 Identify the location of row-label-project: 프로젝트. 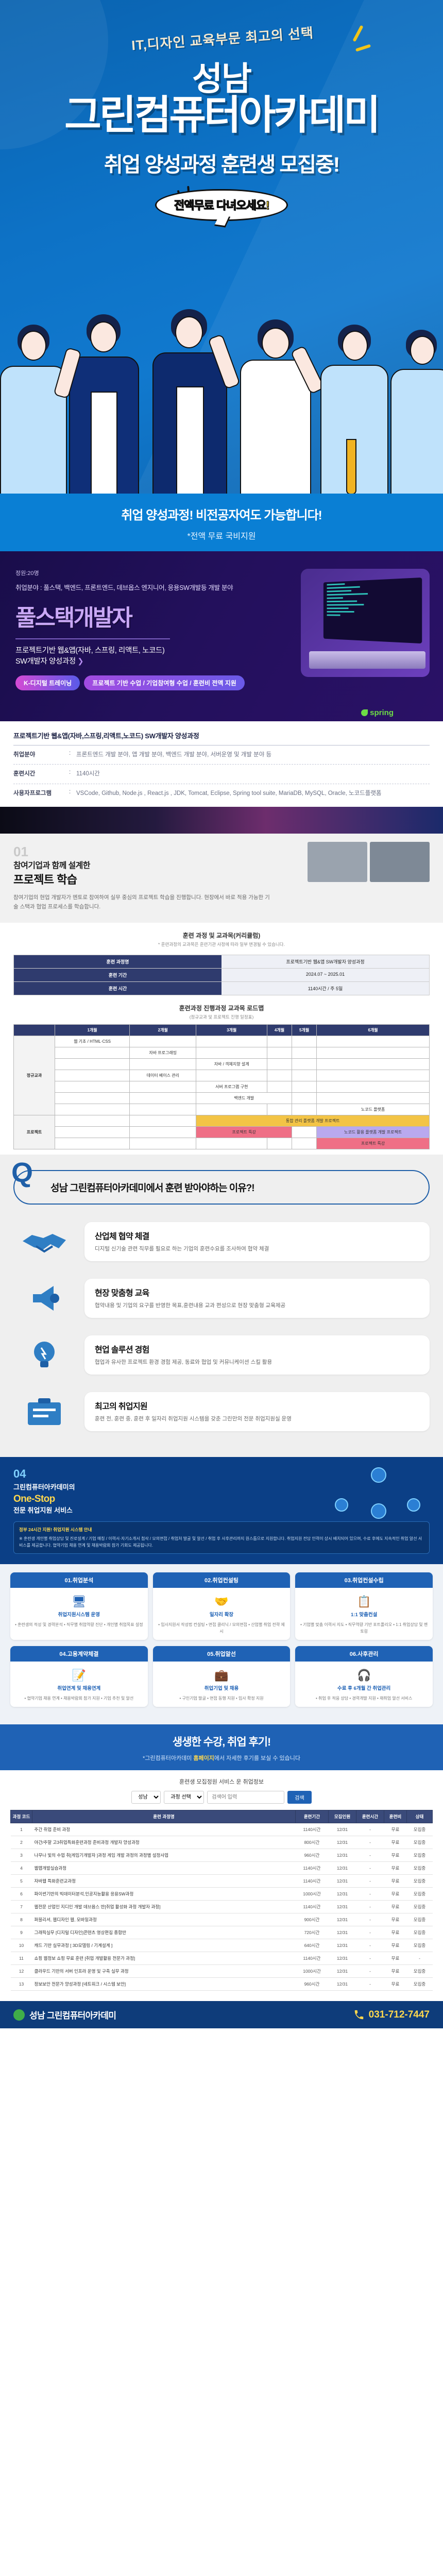
(34, 1132).